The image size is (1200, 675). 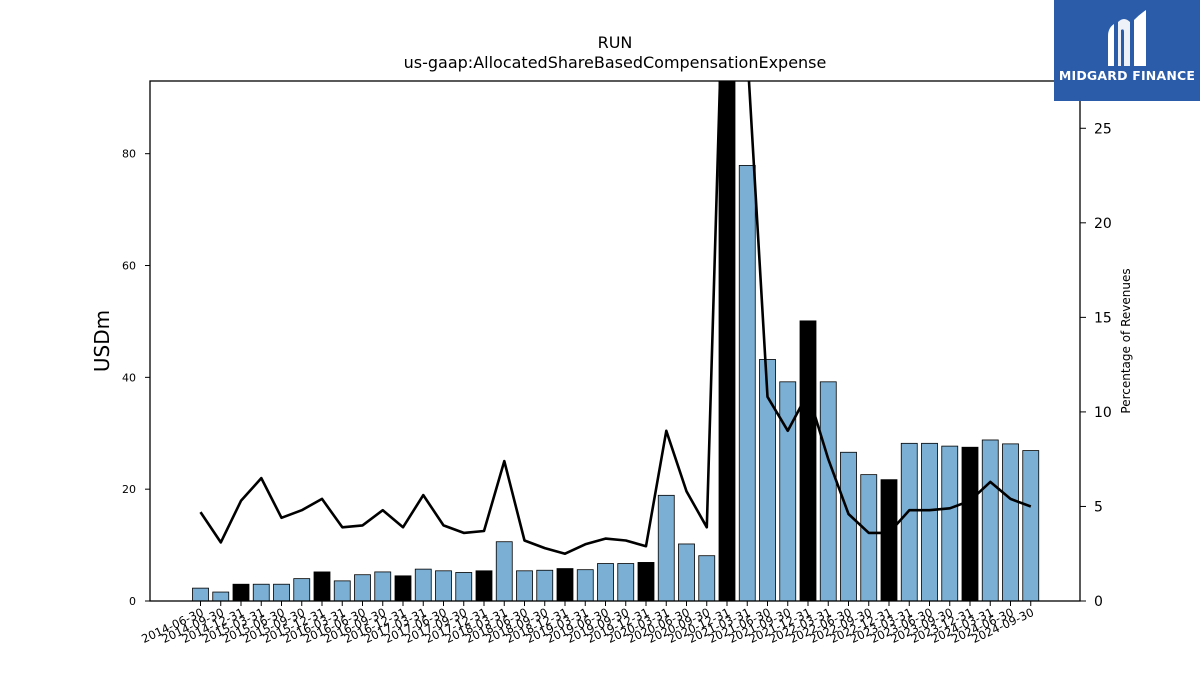 What do you see at coordinates (1096, 365) in the screenshot?
I see `right-axis-ticks: 0 5 10 15 20 25` at bounding box center [1096, 365].